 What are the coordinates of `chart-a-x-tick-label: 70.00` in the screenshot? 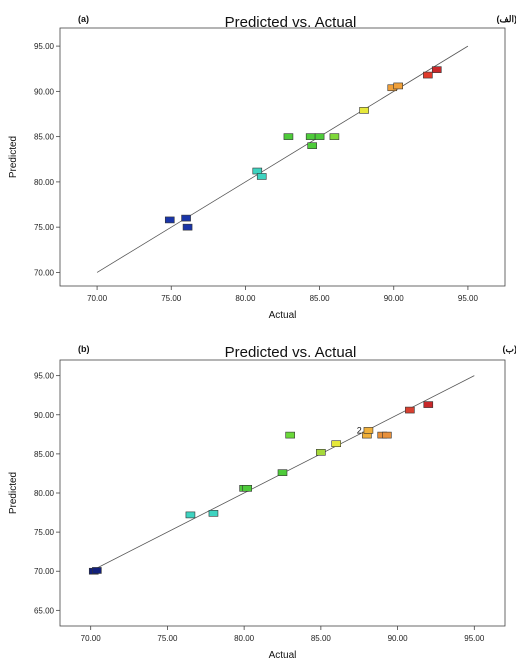 It's located at (97, 298).